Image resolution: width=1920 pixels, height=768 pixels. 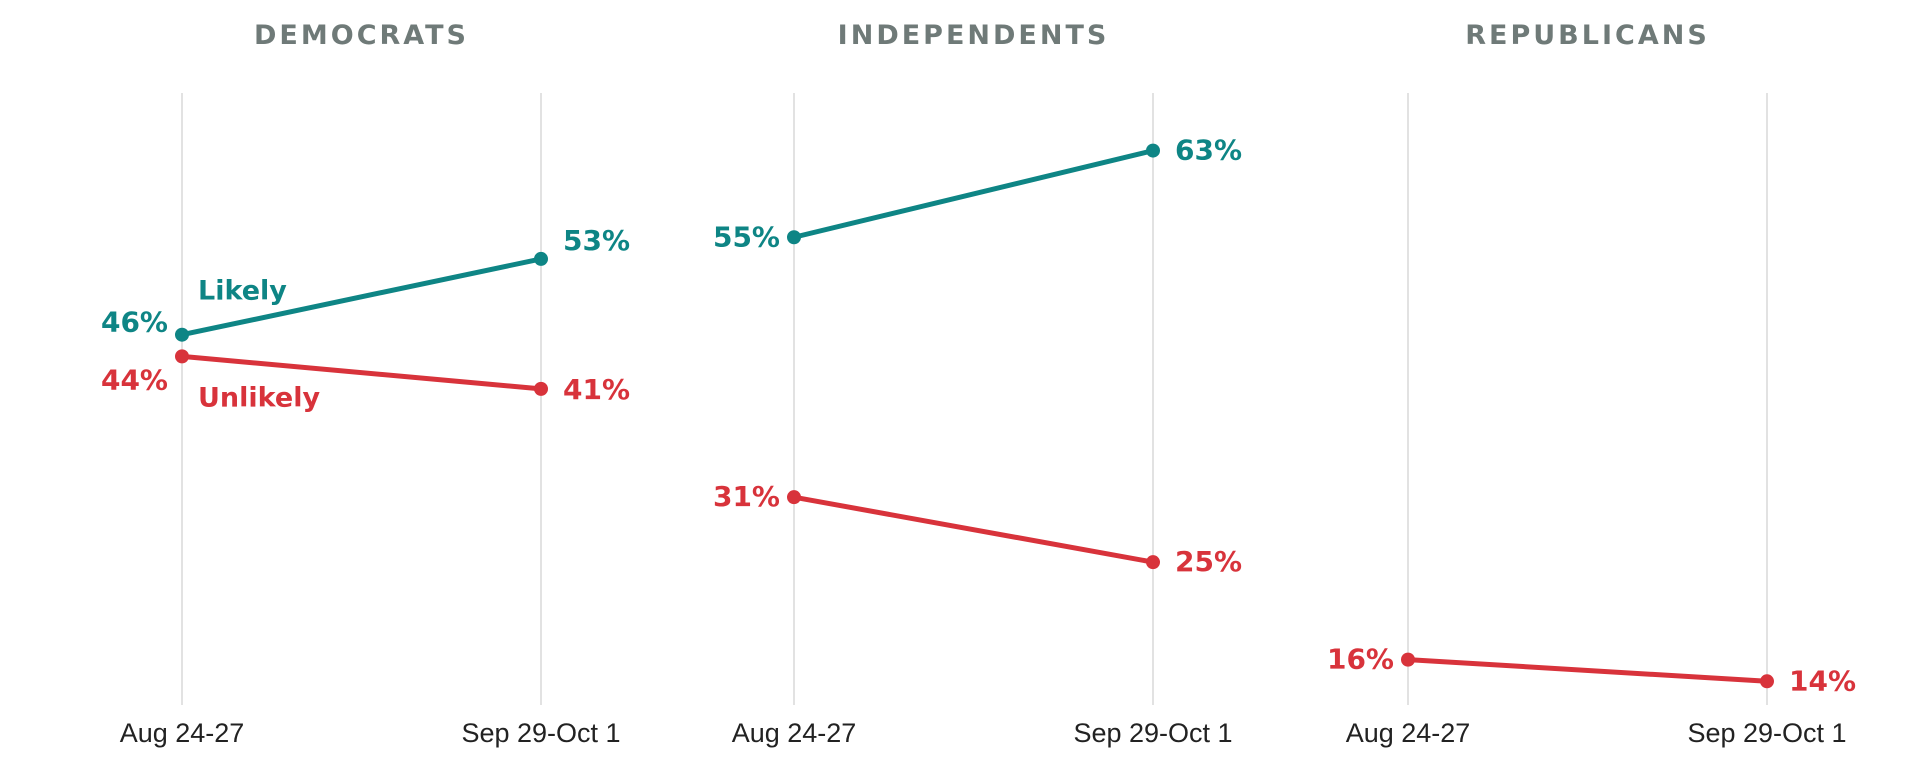 I want to click on panel-2-likely-label-1: 55%, so click(x=746, y=236).